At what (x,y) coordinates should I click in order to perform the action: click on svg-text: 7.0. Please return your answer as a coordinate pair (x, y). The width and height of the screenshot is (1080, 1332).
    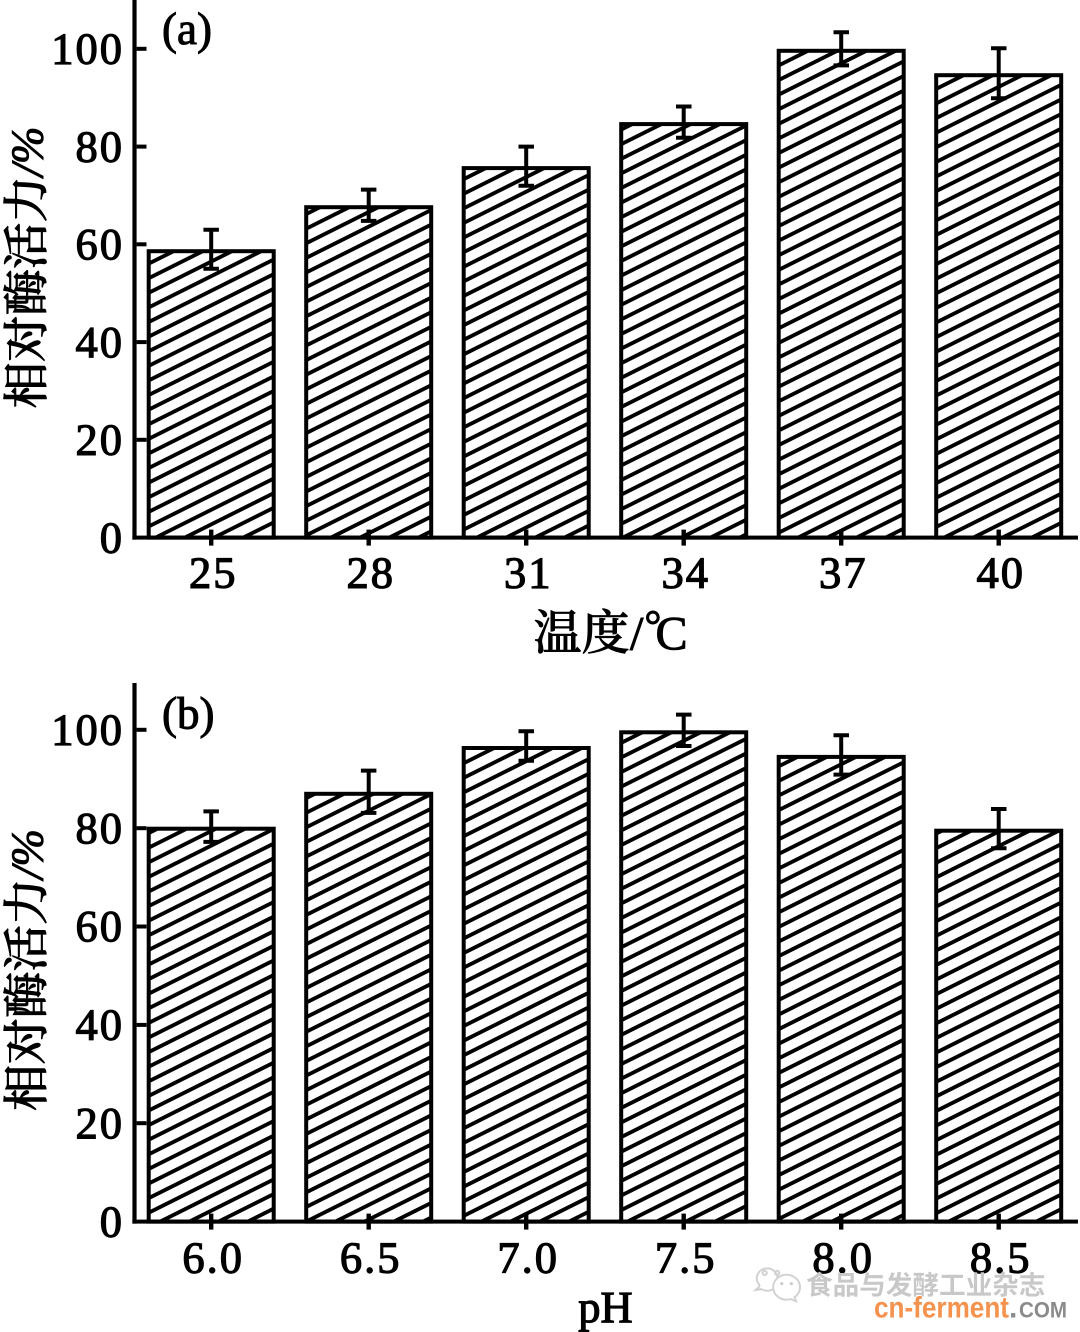
    Looking at the image, I should click on (528, 1258).